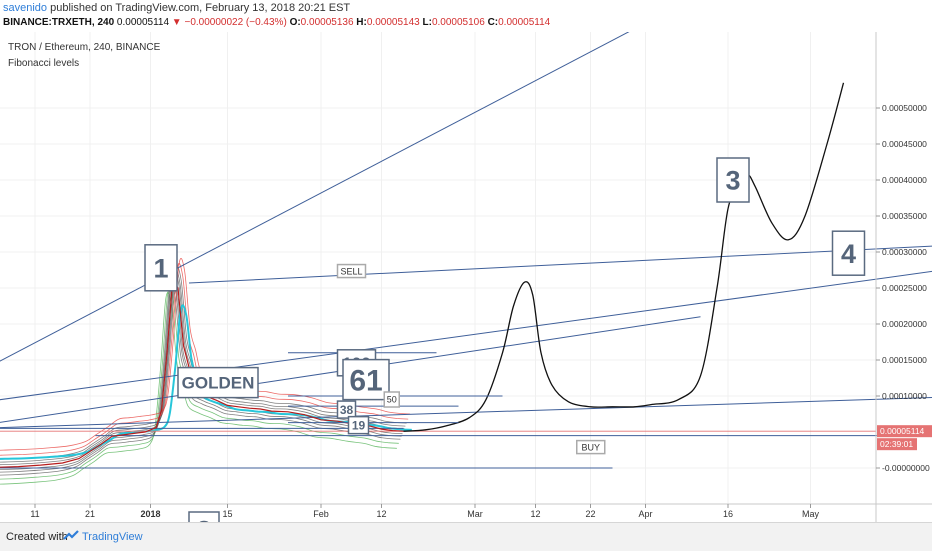 The image size is (932, 551). I want to click on fib-label-38-box, so click(346, 409).